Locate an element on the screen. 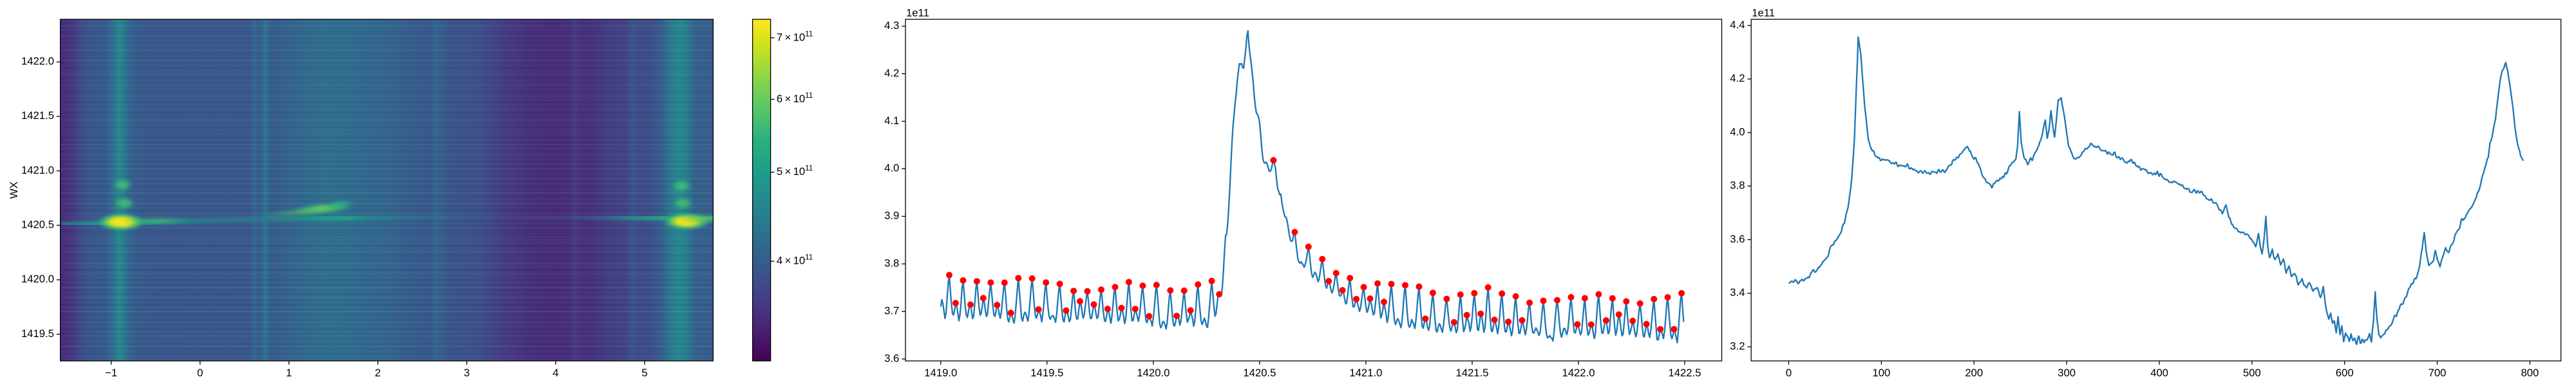  svg-text: 400 is located at coordinates (2159, 373).